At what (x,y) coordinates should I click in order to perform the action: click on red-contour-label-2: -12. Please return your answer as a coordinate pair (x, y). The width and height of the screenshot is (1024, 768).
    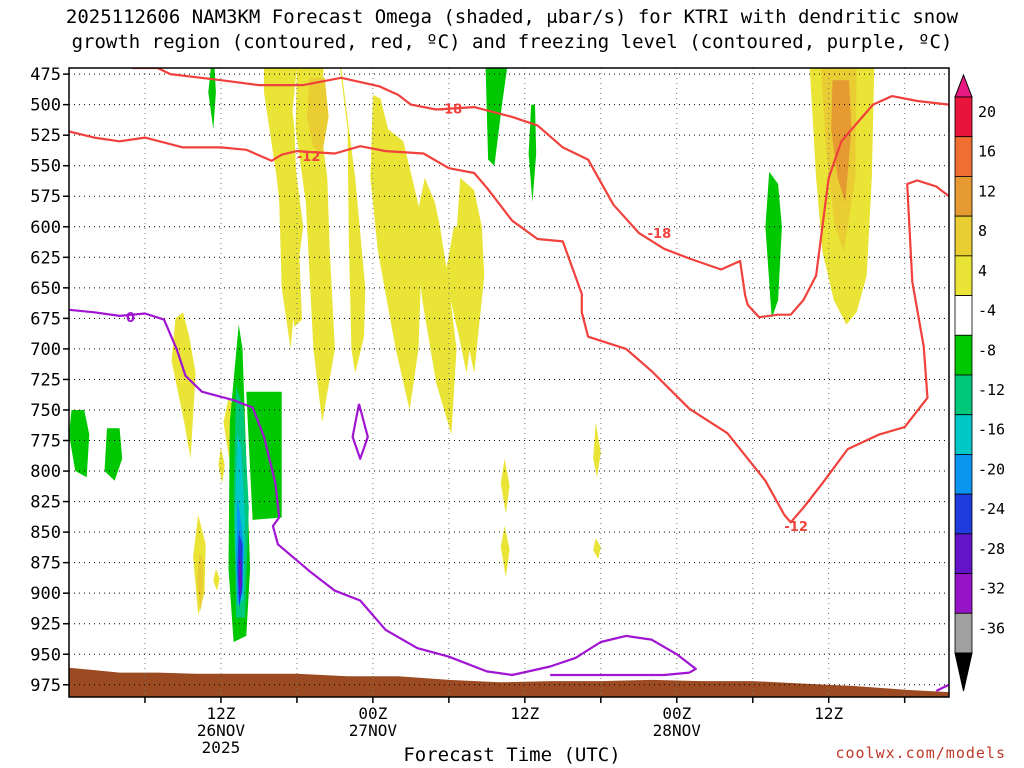
    Looking at the image, I should click on (309, 157).